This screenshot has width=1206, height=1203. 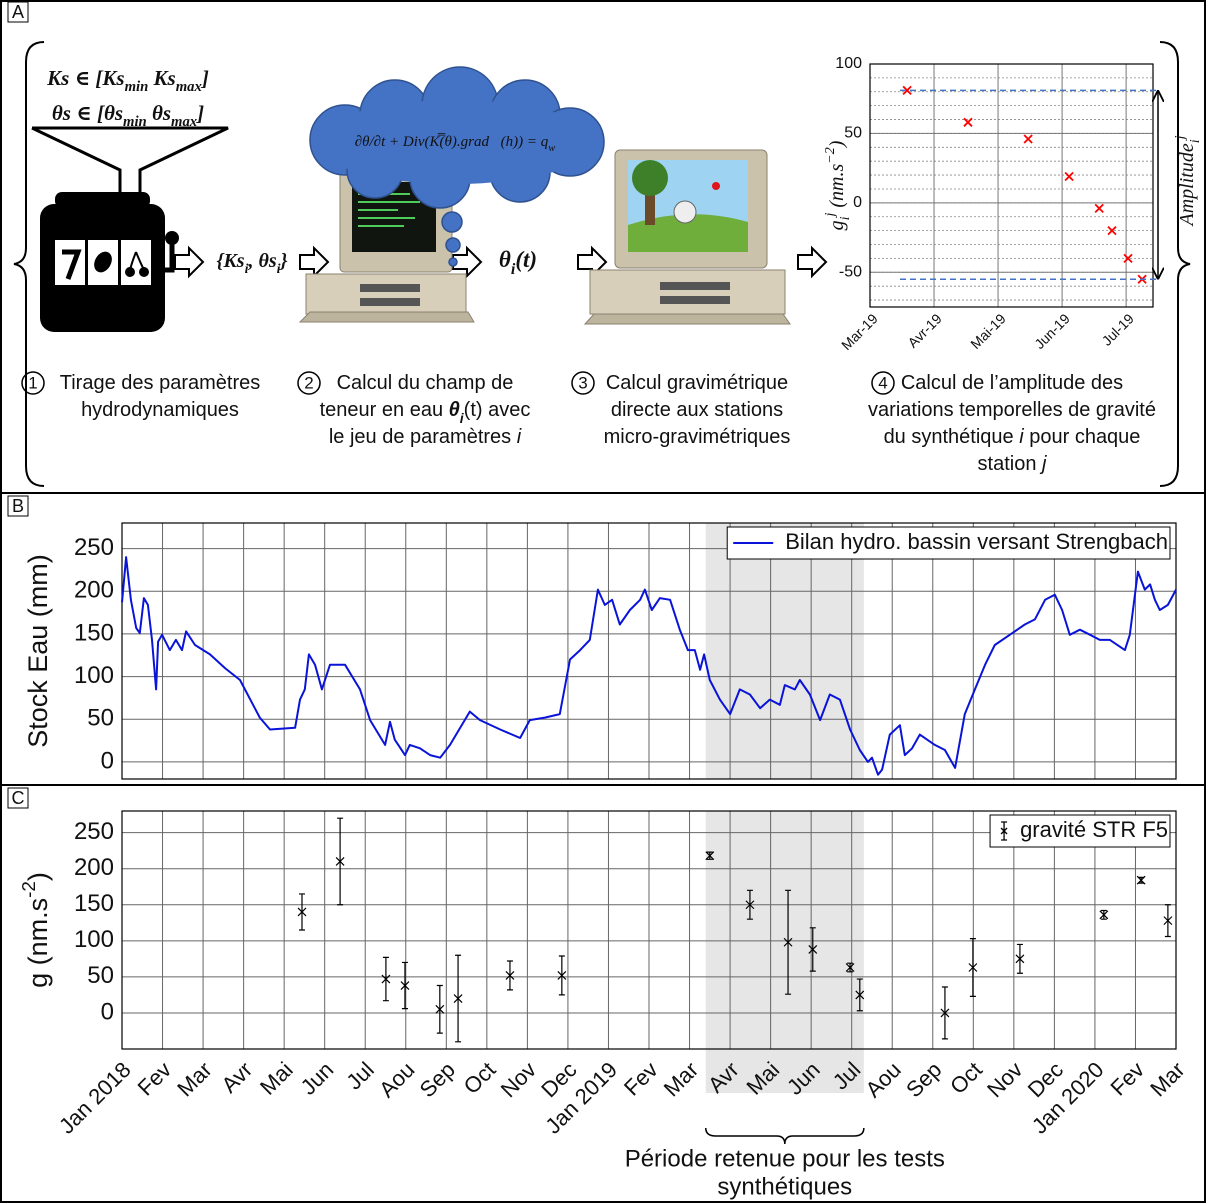 I want to click on text-part: pour chaque, so click(x=1082, y=437).